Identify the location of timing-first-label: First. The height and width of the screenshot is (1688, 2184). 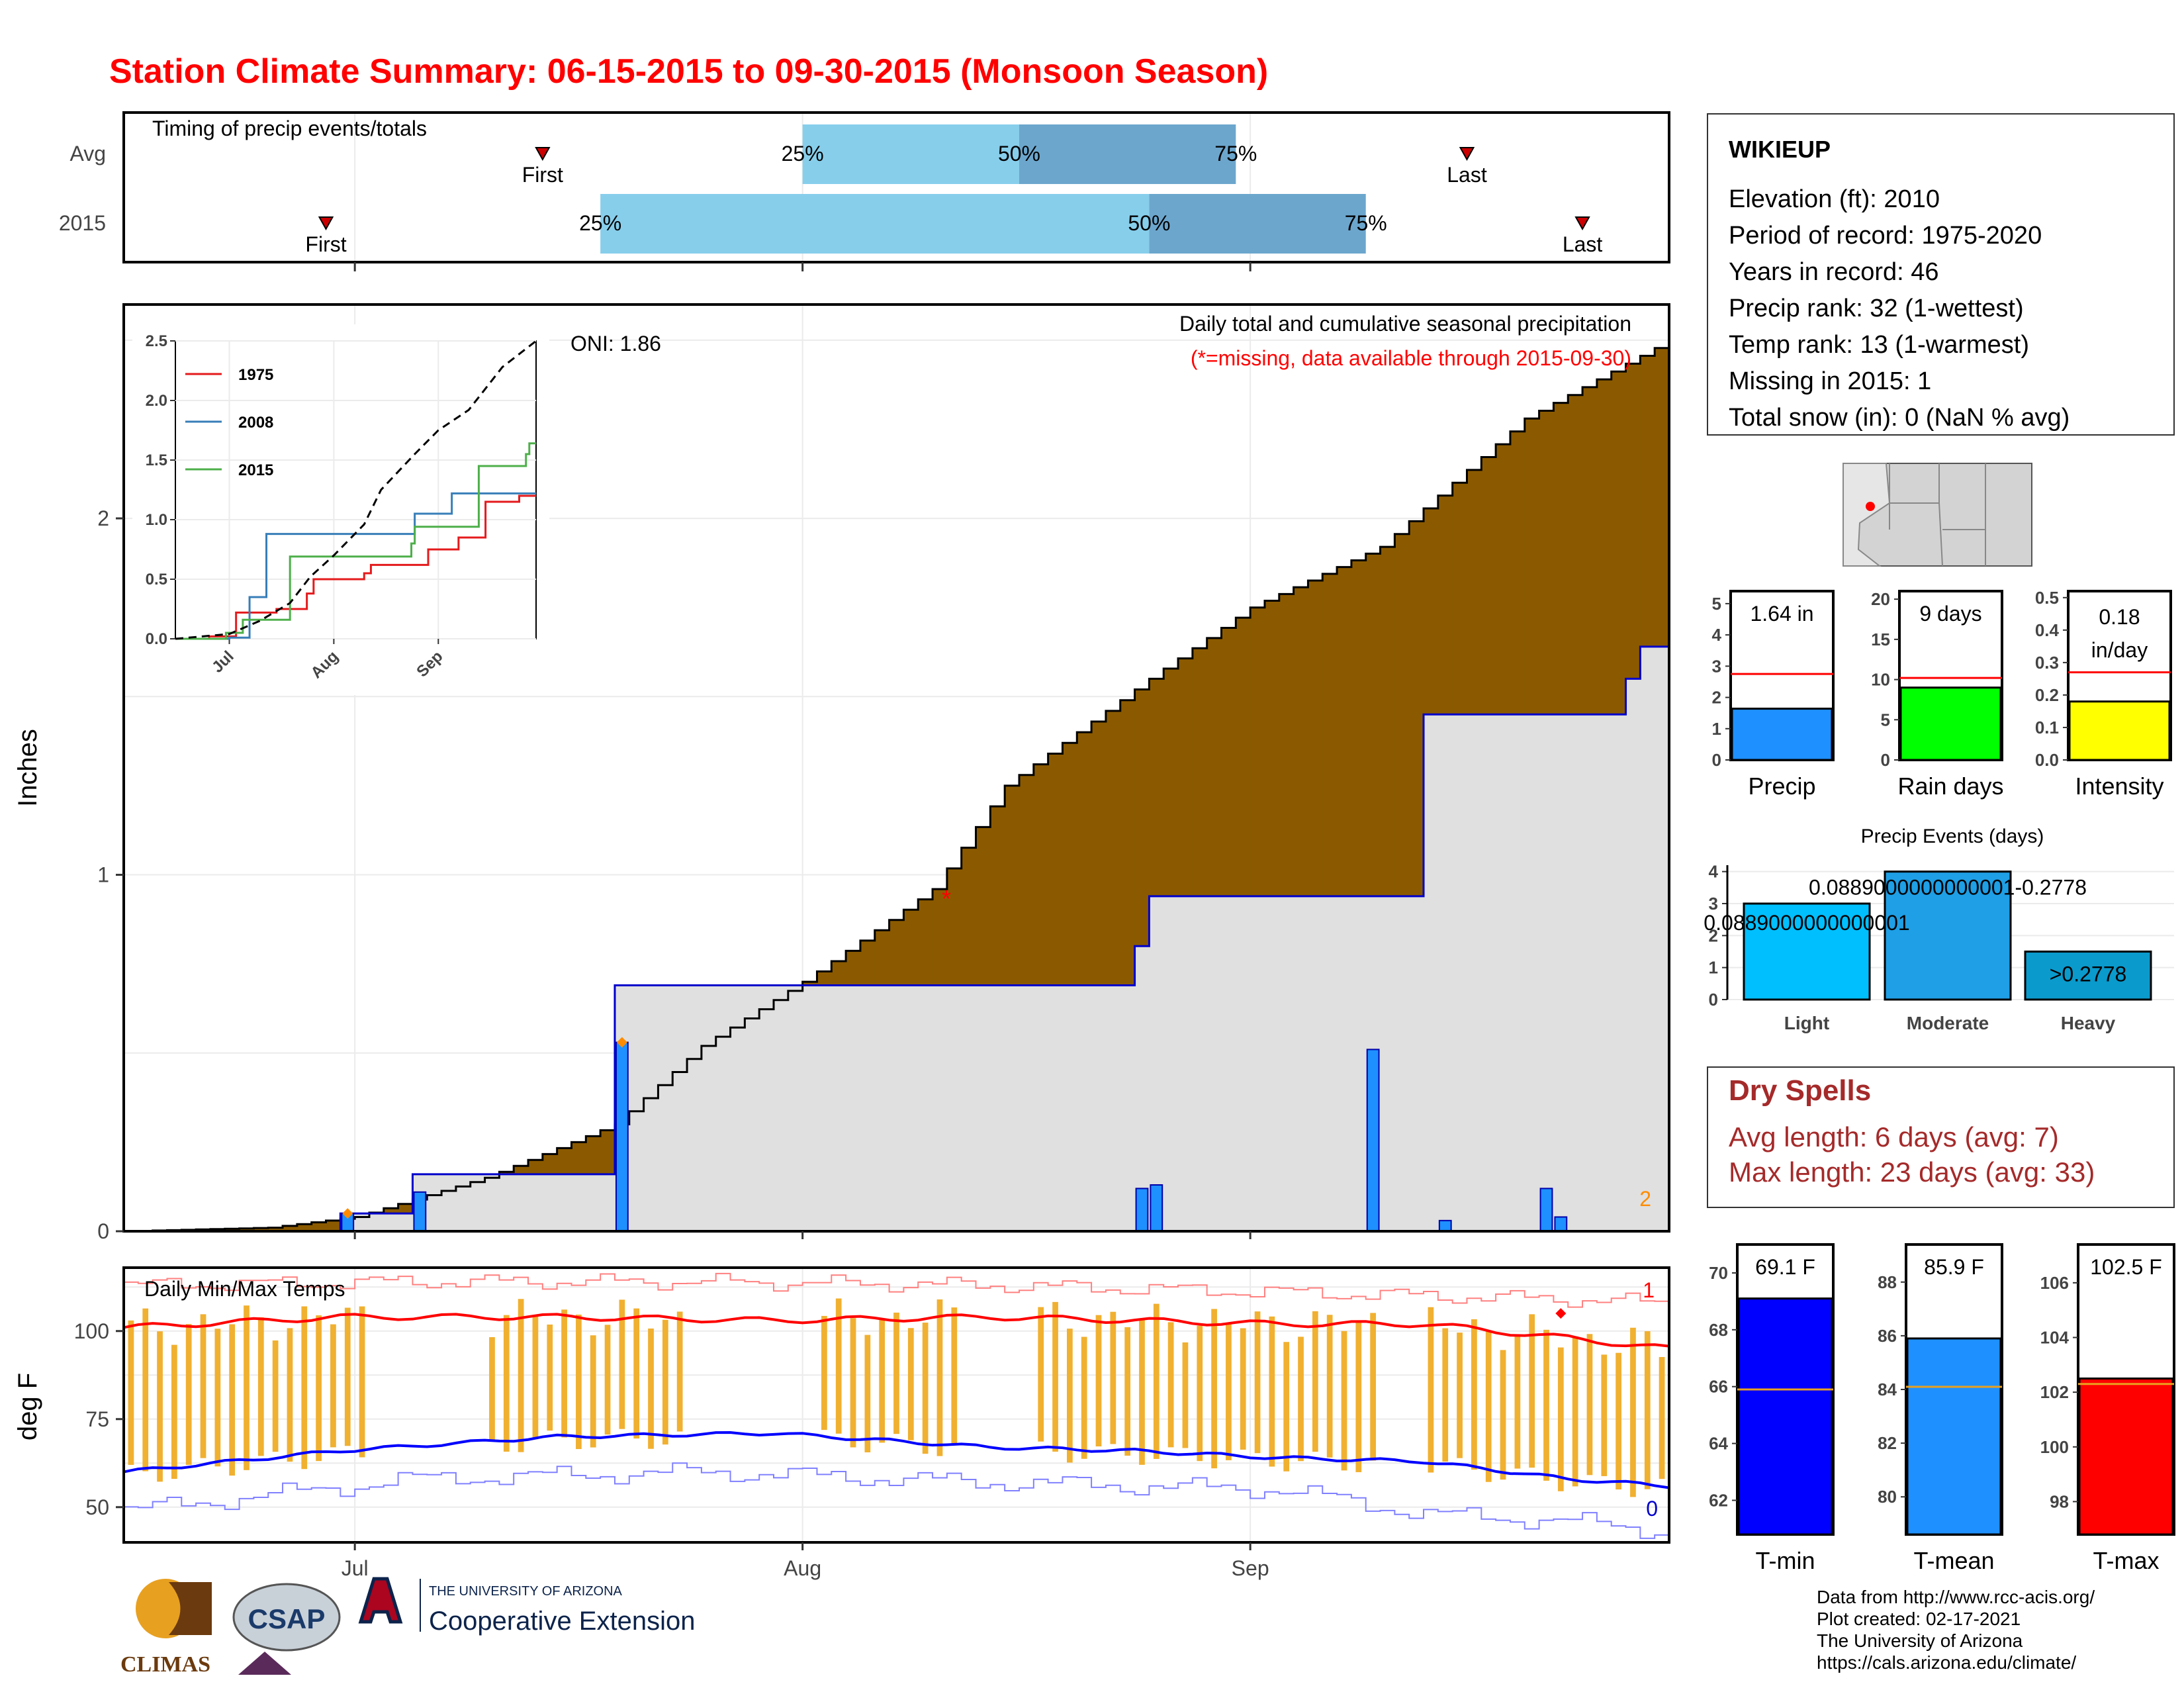
(325, 244).